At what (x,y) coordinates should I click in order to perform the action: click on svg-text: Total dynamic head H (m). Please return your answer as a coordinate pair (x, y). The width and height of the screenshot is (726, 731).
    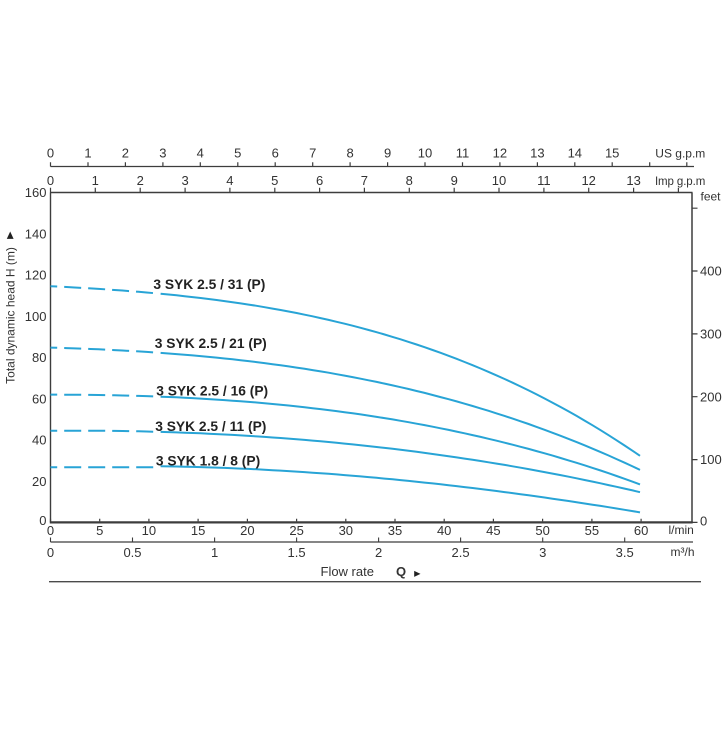
    Looking at the image, I should click on (10, 315).